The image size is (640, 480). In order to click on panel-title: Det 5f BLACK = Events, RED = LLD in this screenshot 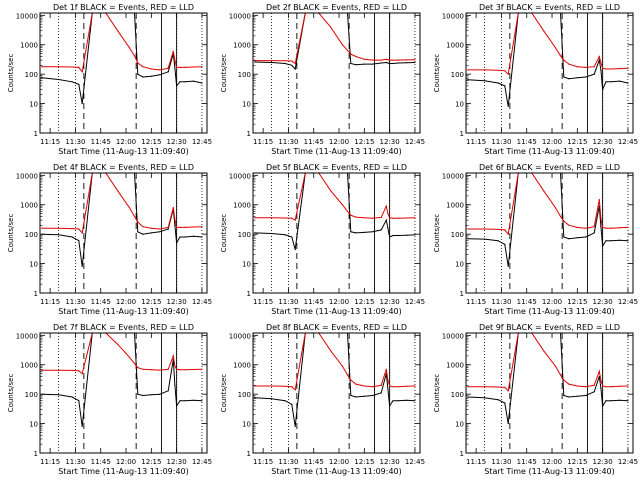, I will do `click(336, 167)`.